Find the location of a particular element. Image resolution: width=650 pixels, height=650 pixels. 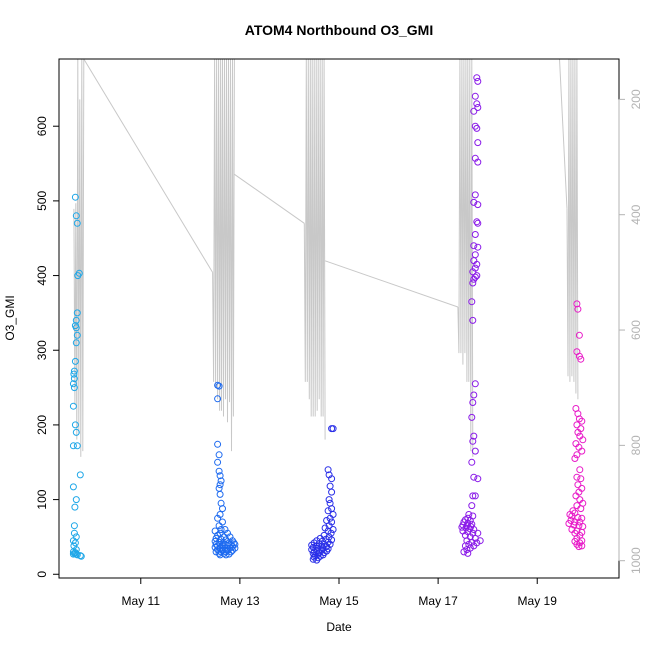

y-tick-label: 500 is located at coordinates (42, 201).